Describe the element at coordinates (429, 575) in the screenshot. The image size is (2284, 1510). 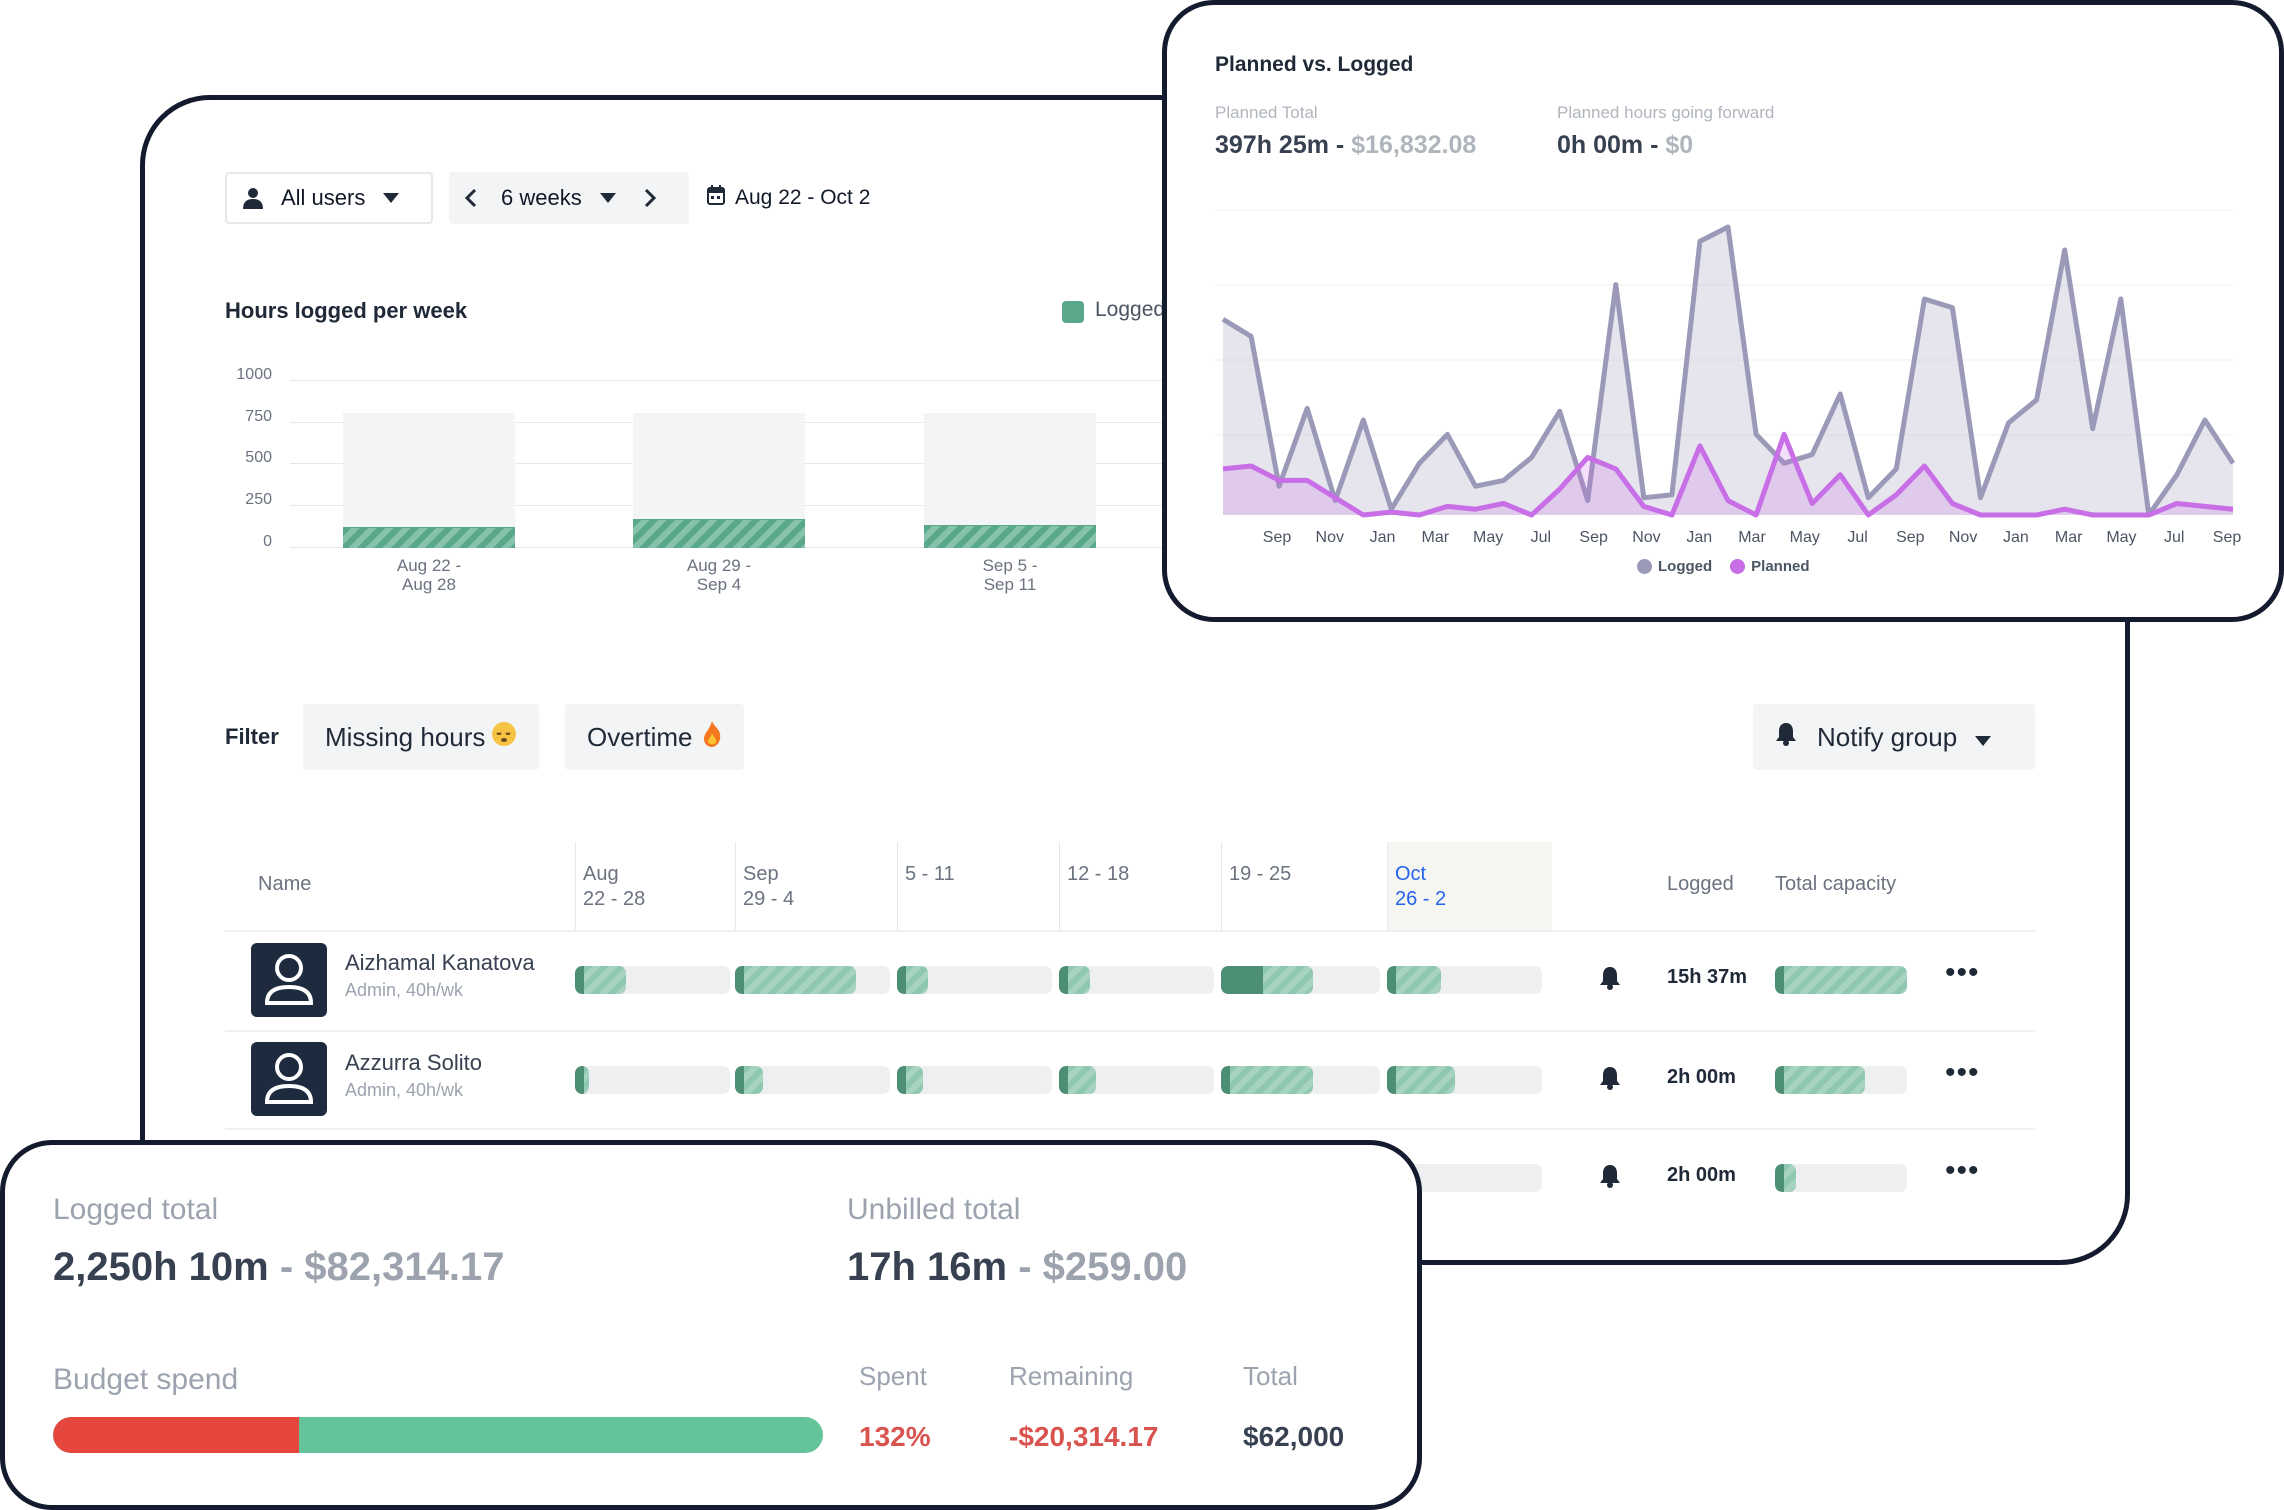
I see `bar-label: Aug 22 - Aug 28` at that location.